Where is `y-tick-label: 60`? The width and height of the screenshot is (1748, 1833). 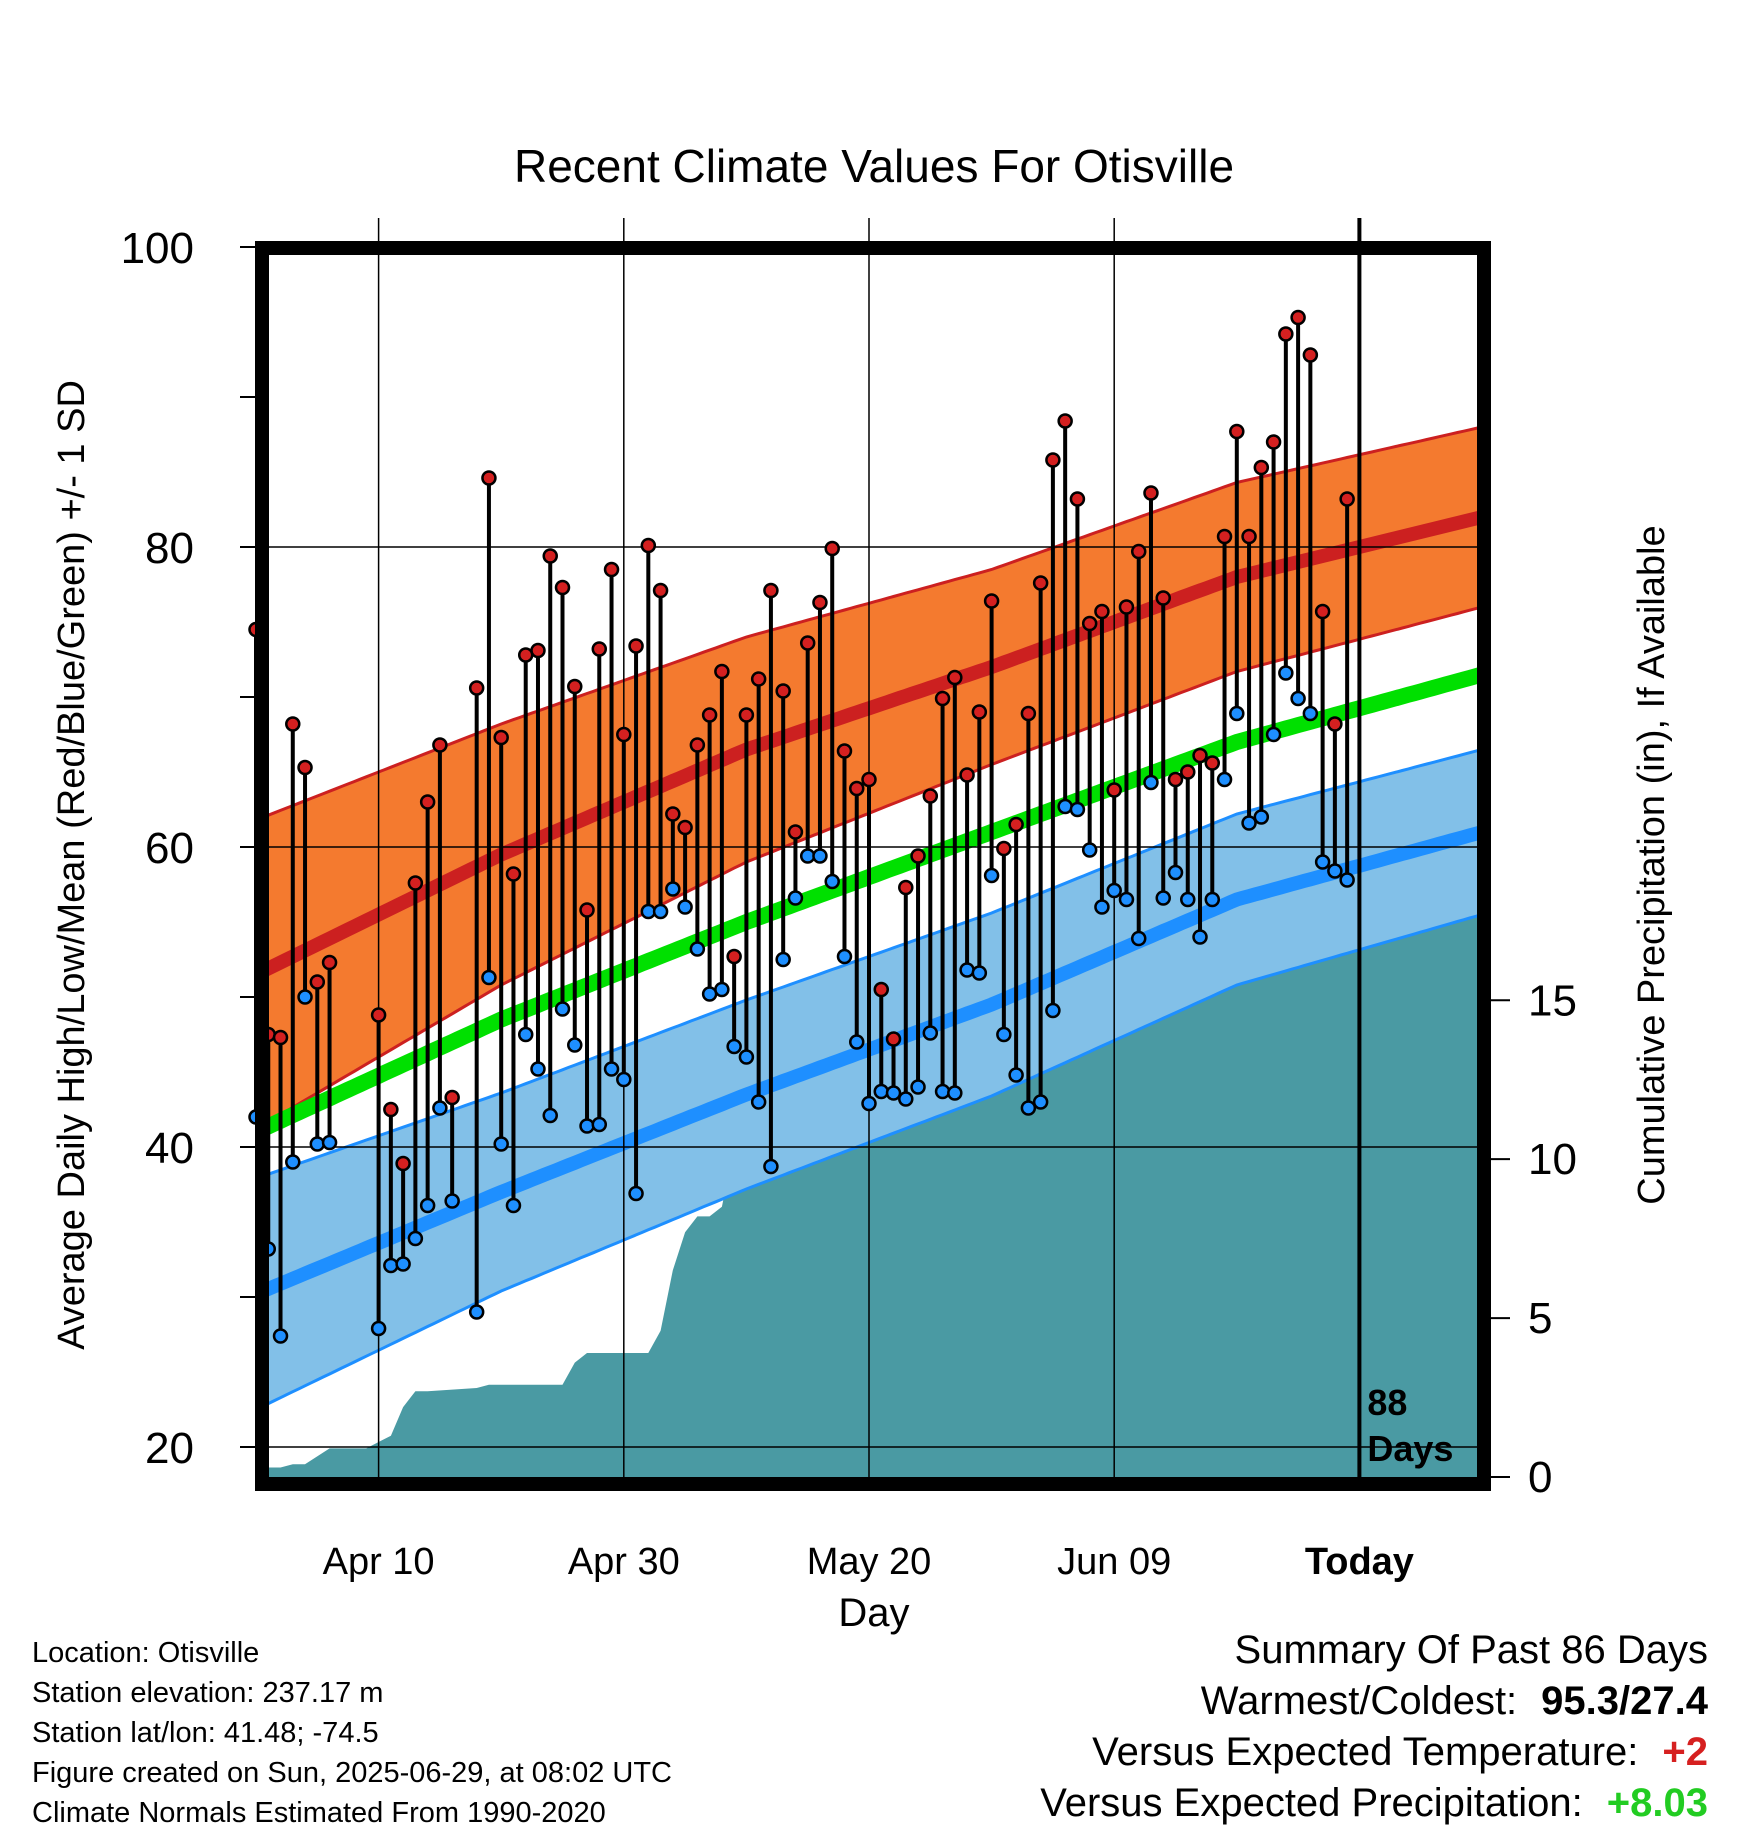 y-tick-label: 60 is located at coordinates (169, 848).